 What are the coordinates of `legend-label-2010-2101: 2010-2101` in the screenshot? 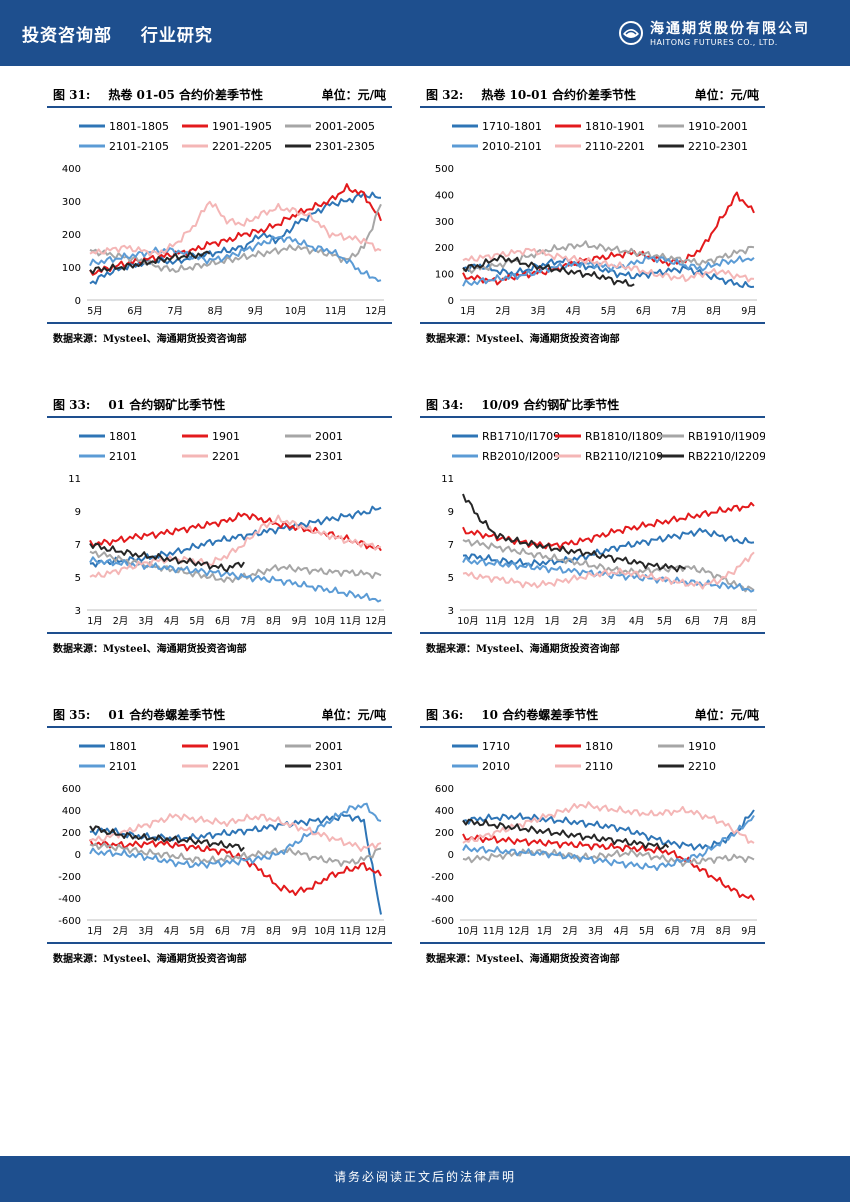 It's located at (512, 146).